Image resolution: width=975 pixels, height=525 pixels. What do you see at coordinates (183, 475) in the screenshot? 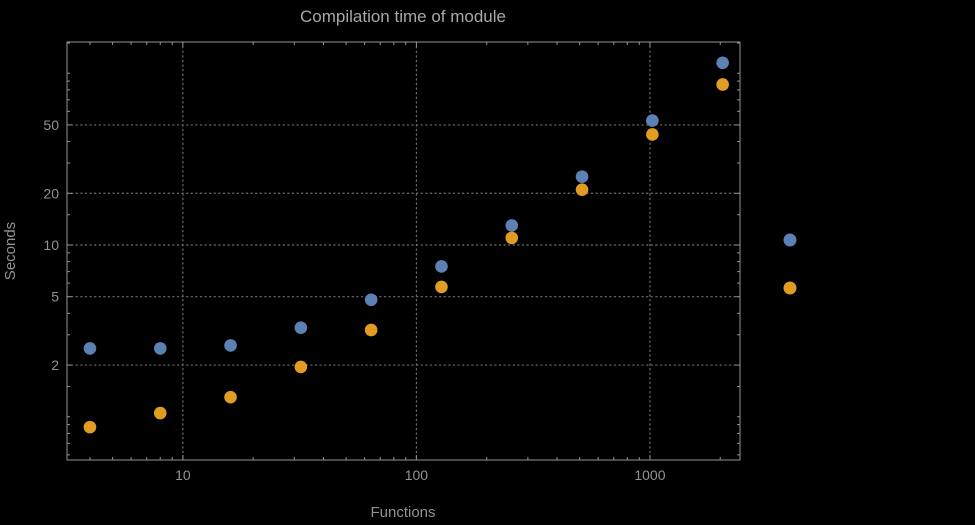
I see `x-tick-label: 10` at bounding box center [183, 475].